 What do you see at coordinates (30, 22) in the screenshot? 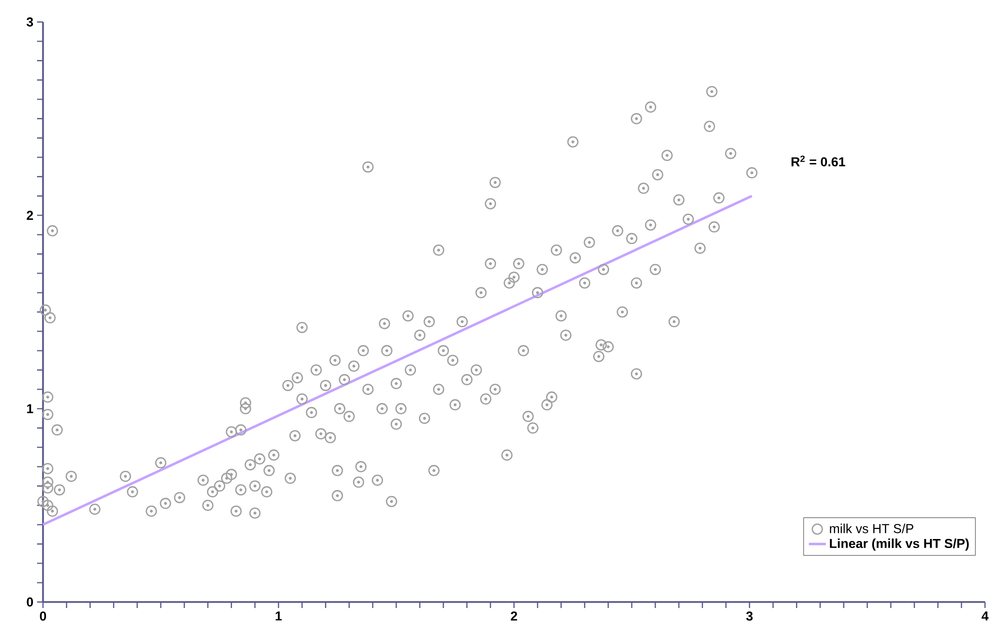
I see `y-tick-label: 3` at bounding box center [30, 22].